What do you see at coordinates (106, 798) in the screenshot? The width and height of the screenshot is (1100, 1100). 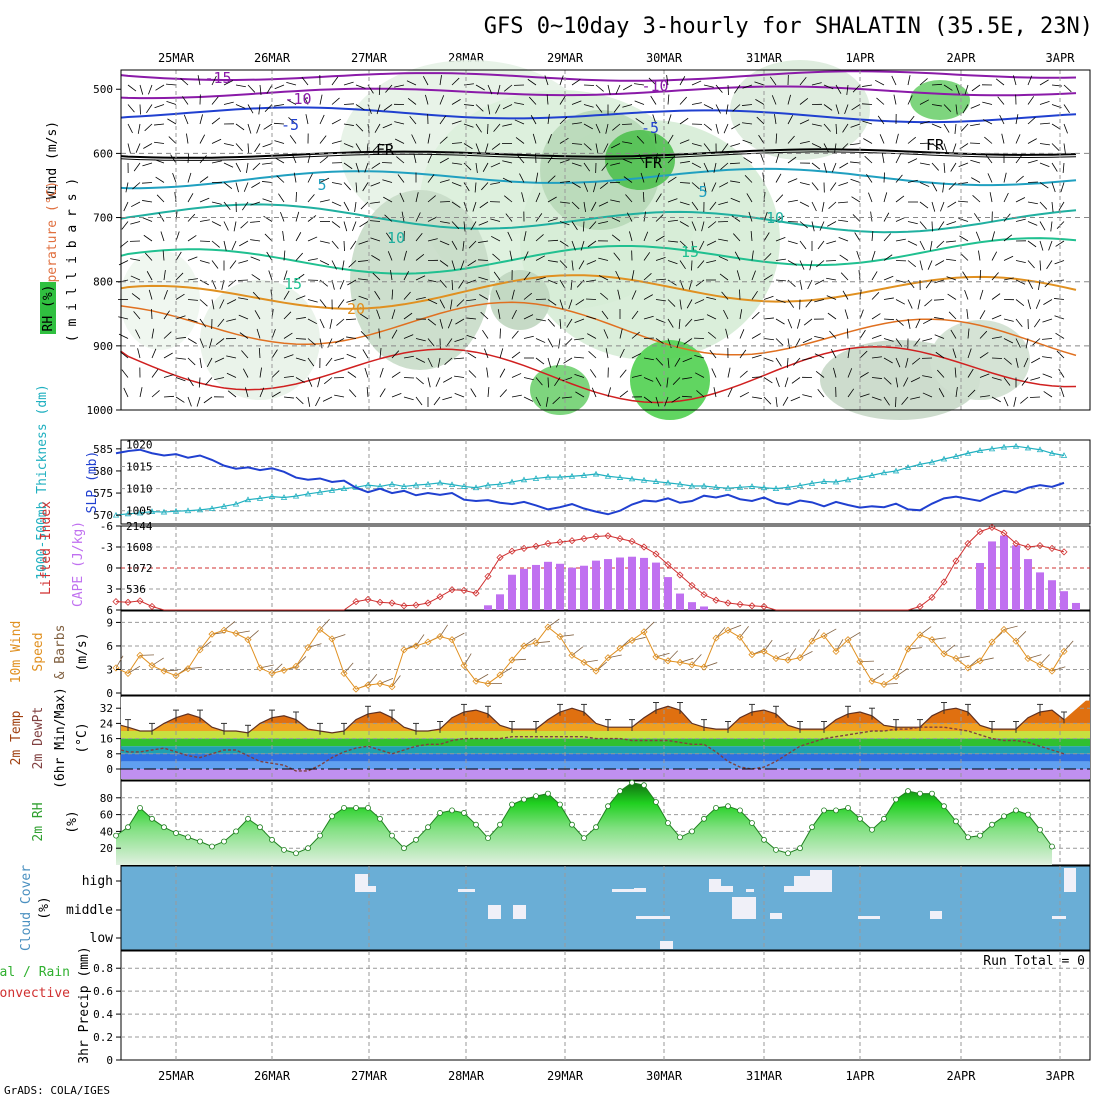 I see `tick-label: 80` at bounding box center [106, 798].